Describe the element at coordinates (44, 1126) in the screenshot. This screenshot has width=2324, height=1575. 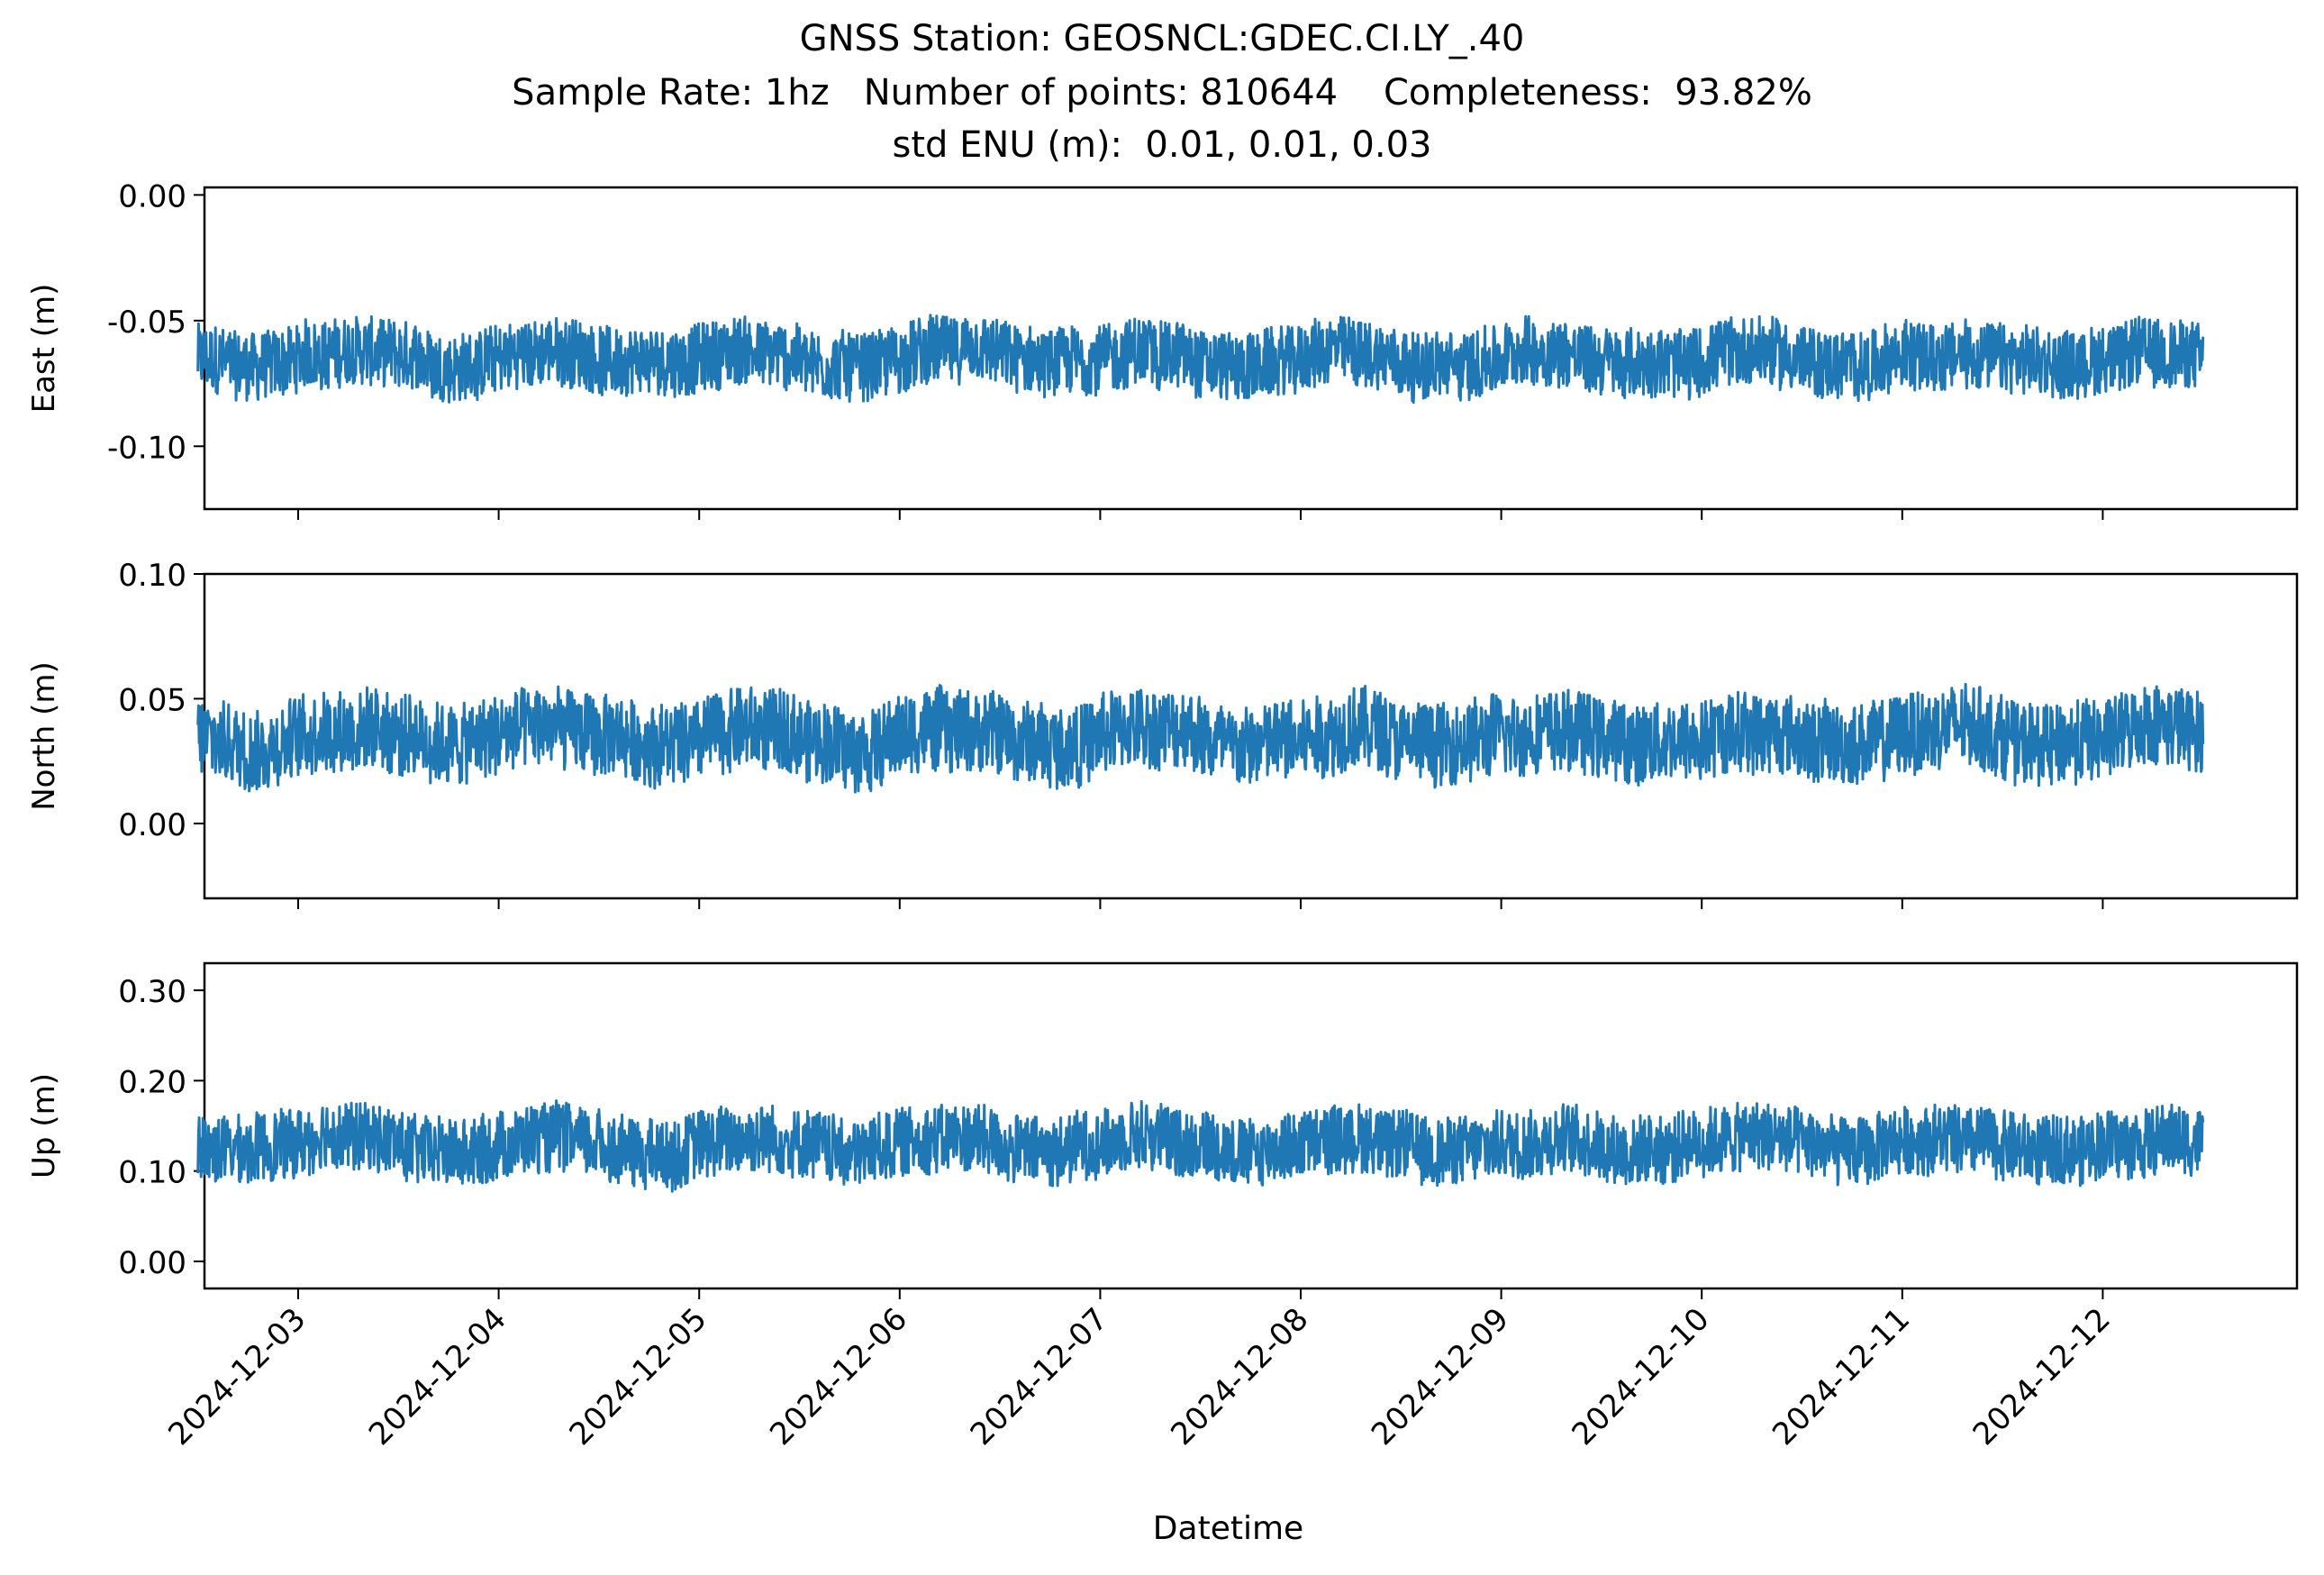
I see `y-axis-label: Up (m)` at that location.